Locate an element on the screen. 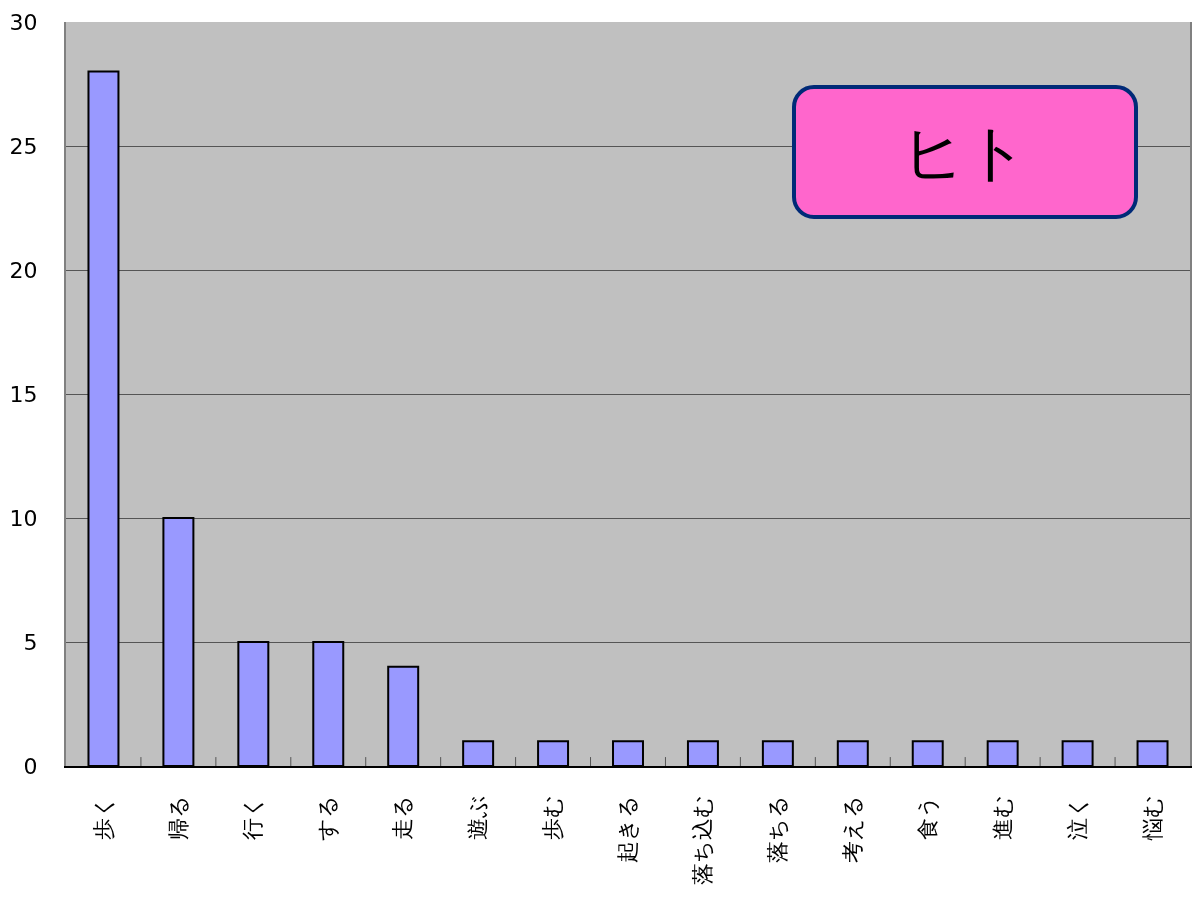 The height and width of the screenshot is (900, 1202). x-tick-label: する is located at coordinates (328, 817).